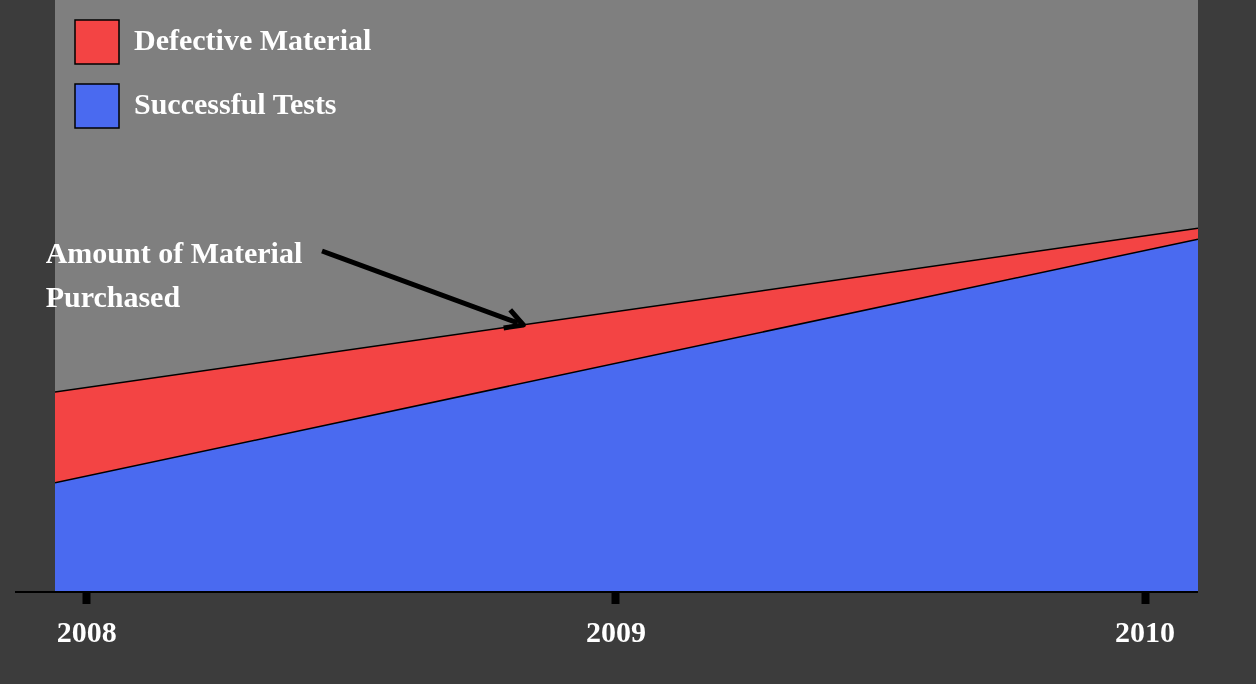 This screenshot has height=684, width=1256. Describe the element at coordinates (235, 103) in the screenshot. I see `legend-label: Successful Tests` at that location.